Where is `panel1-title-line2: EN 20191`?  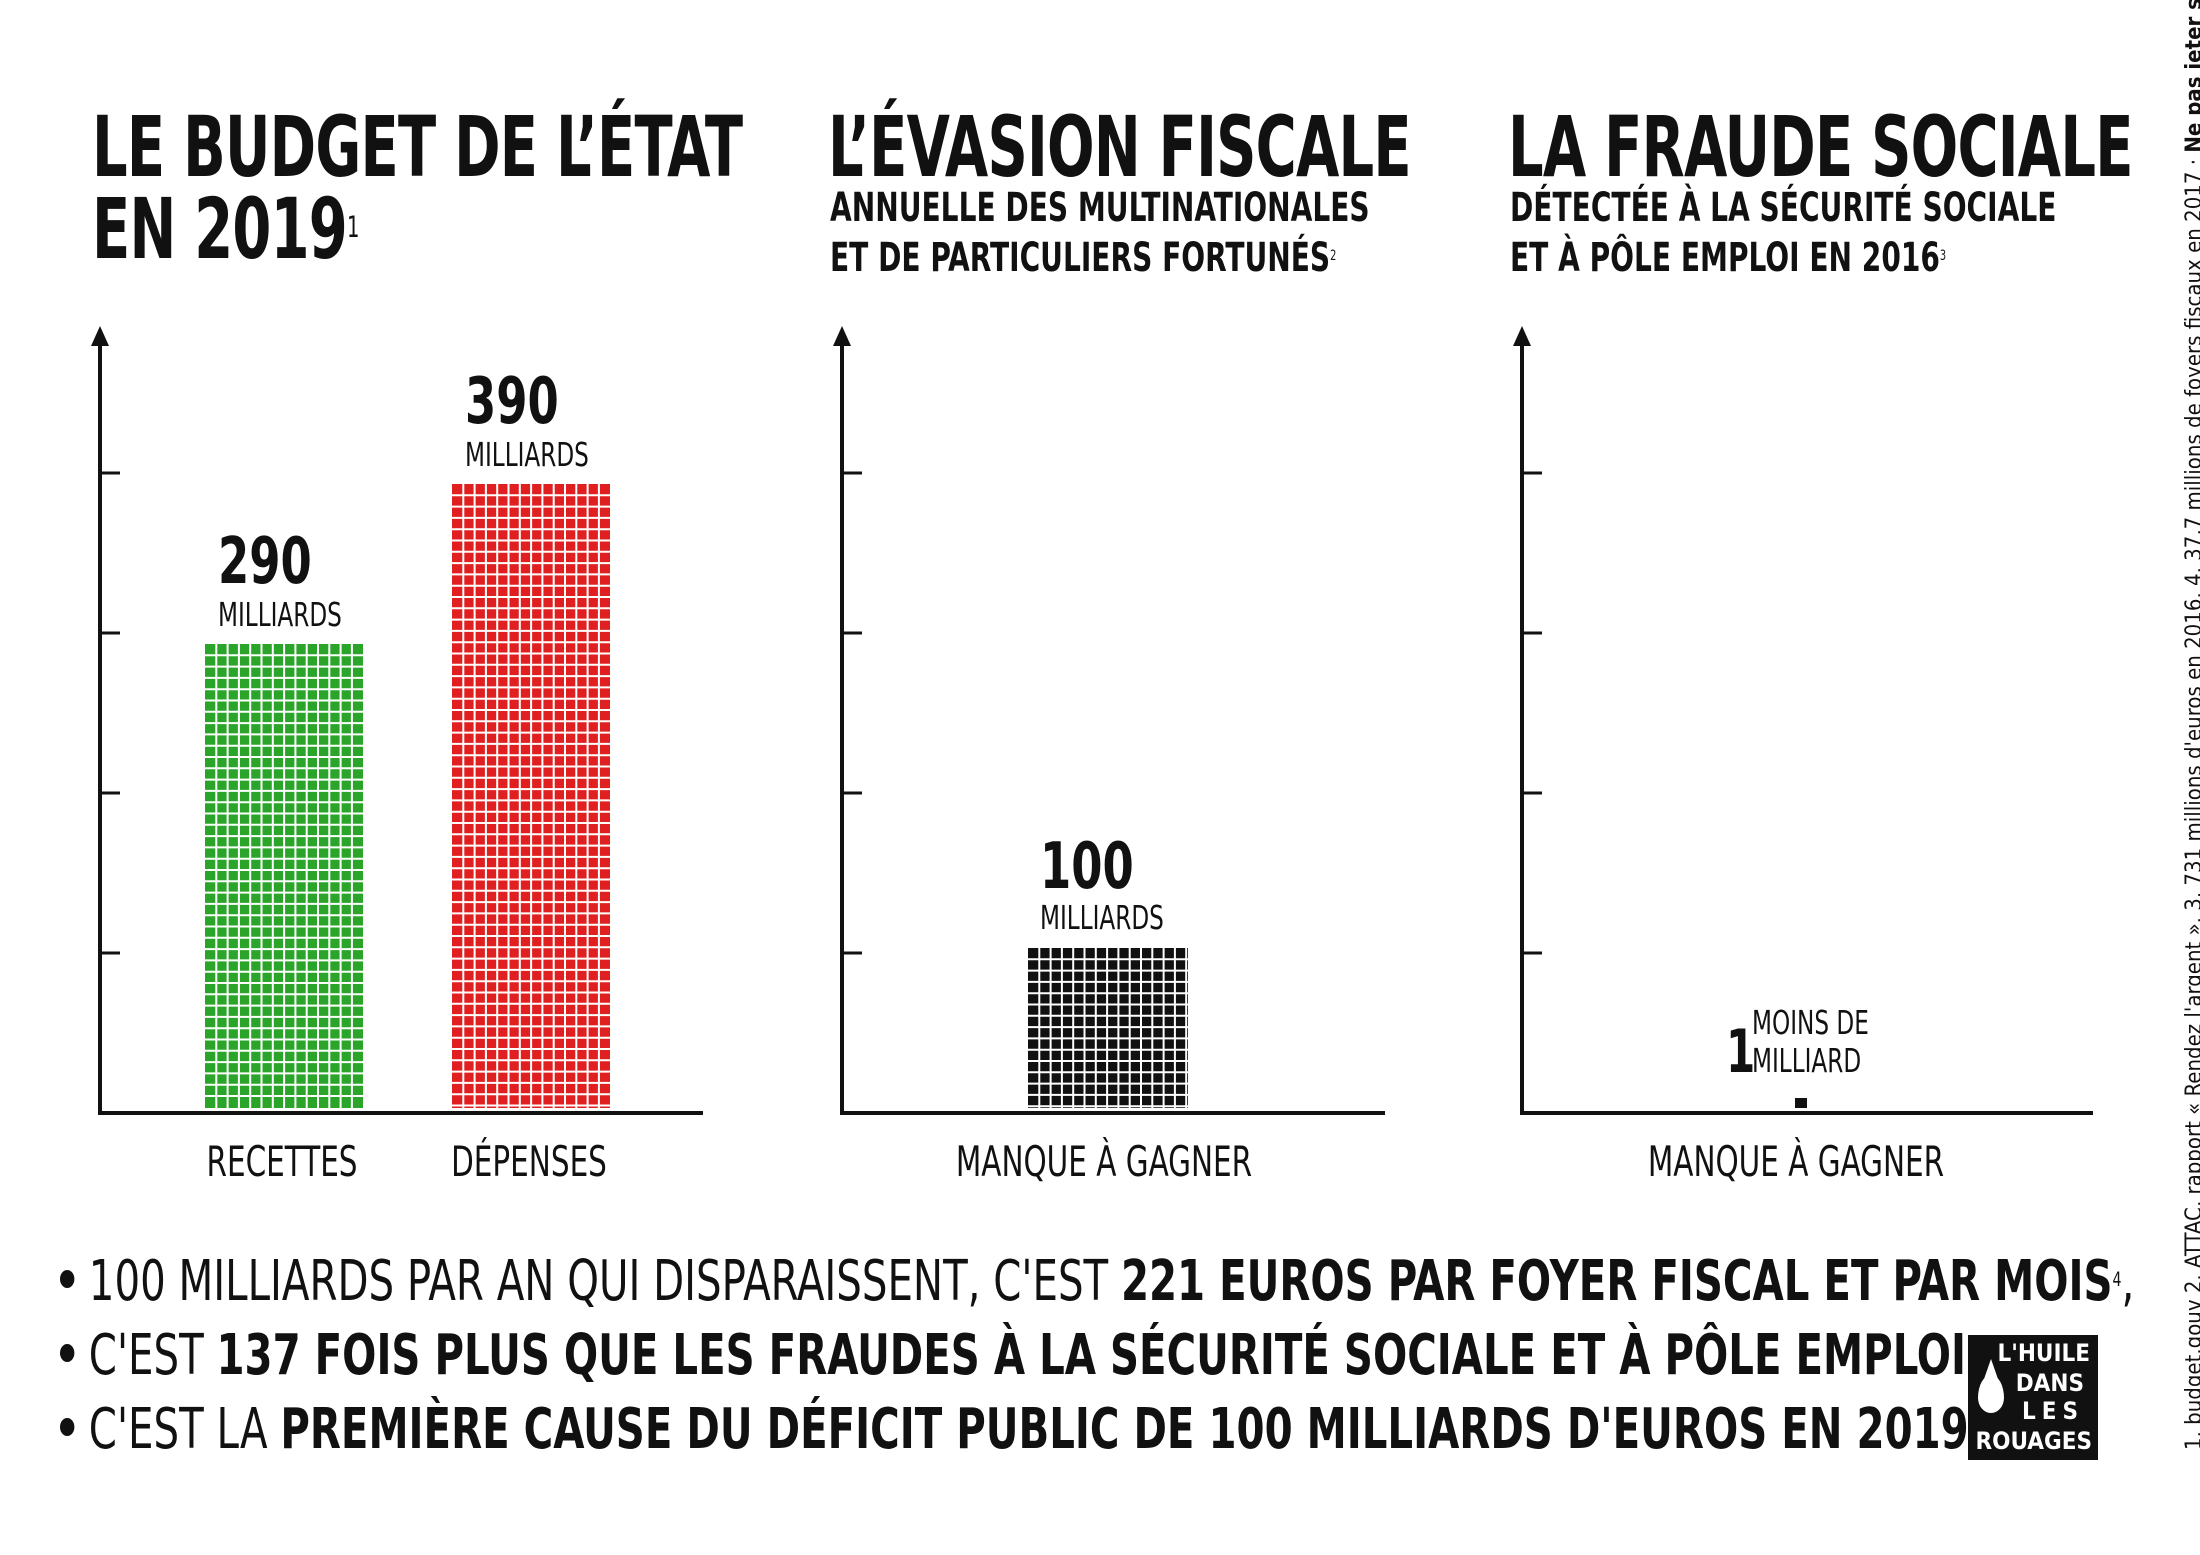
panel1-title-line2: EN 20191 is located at coordinates (225, 229).